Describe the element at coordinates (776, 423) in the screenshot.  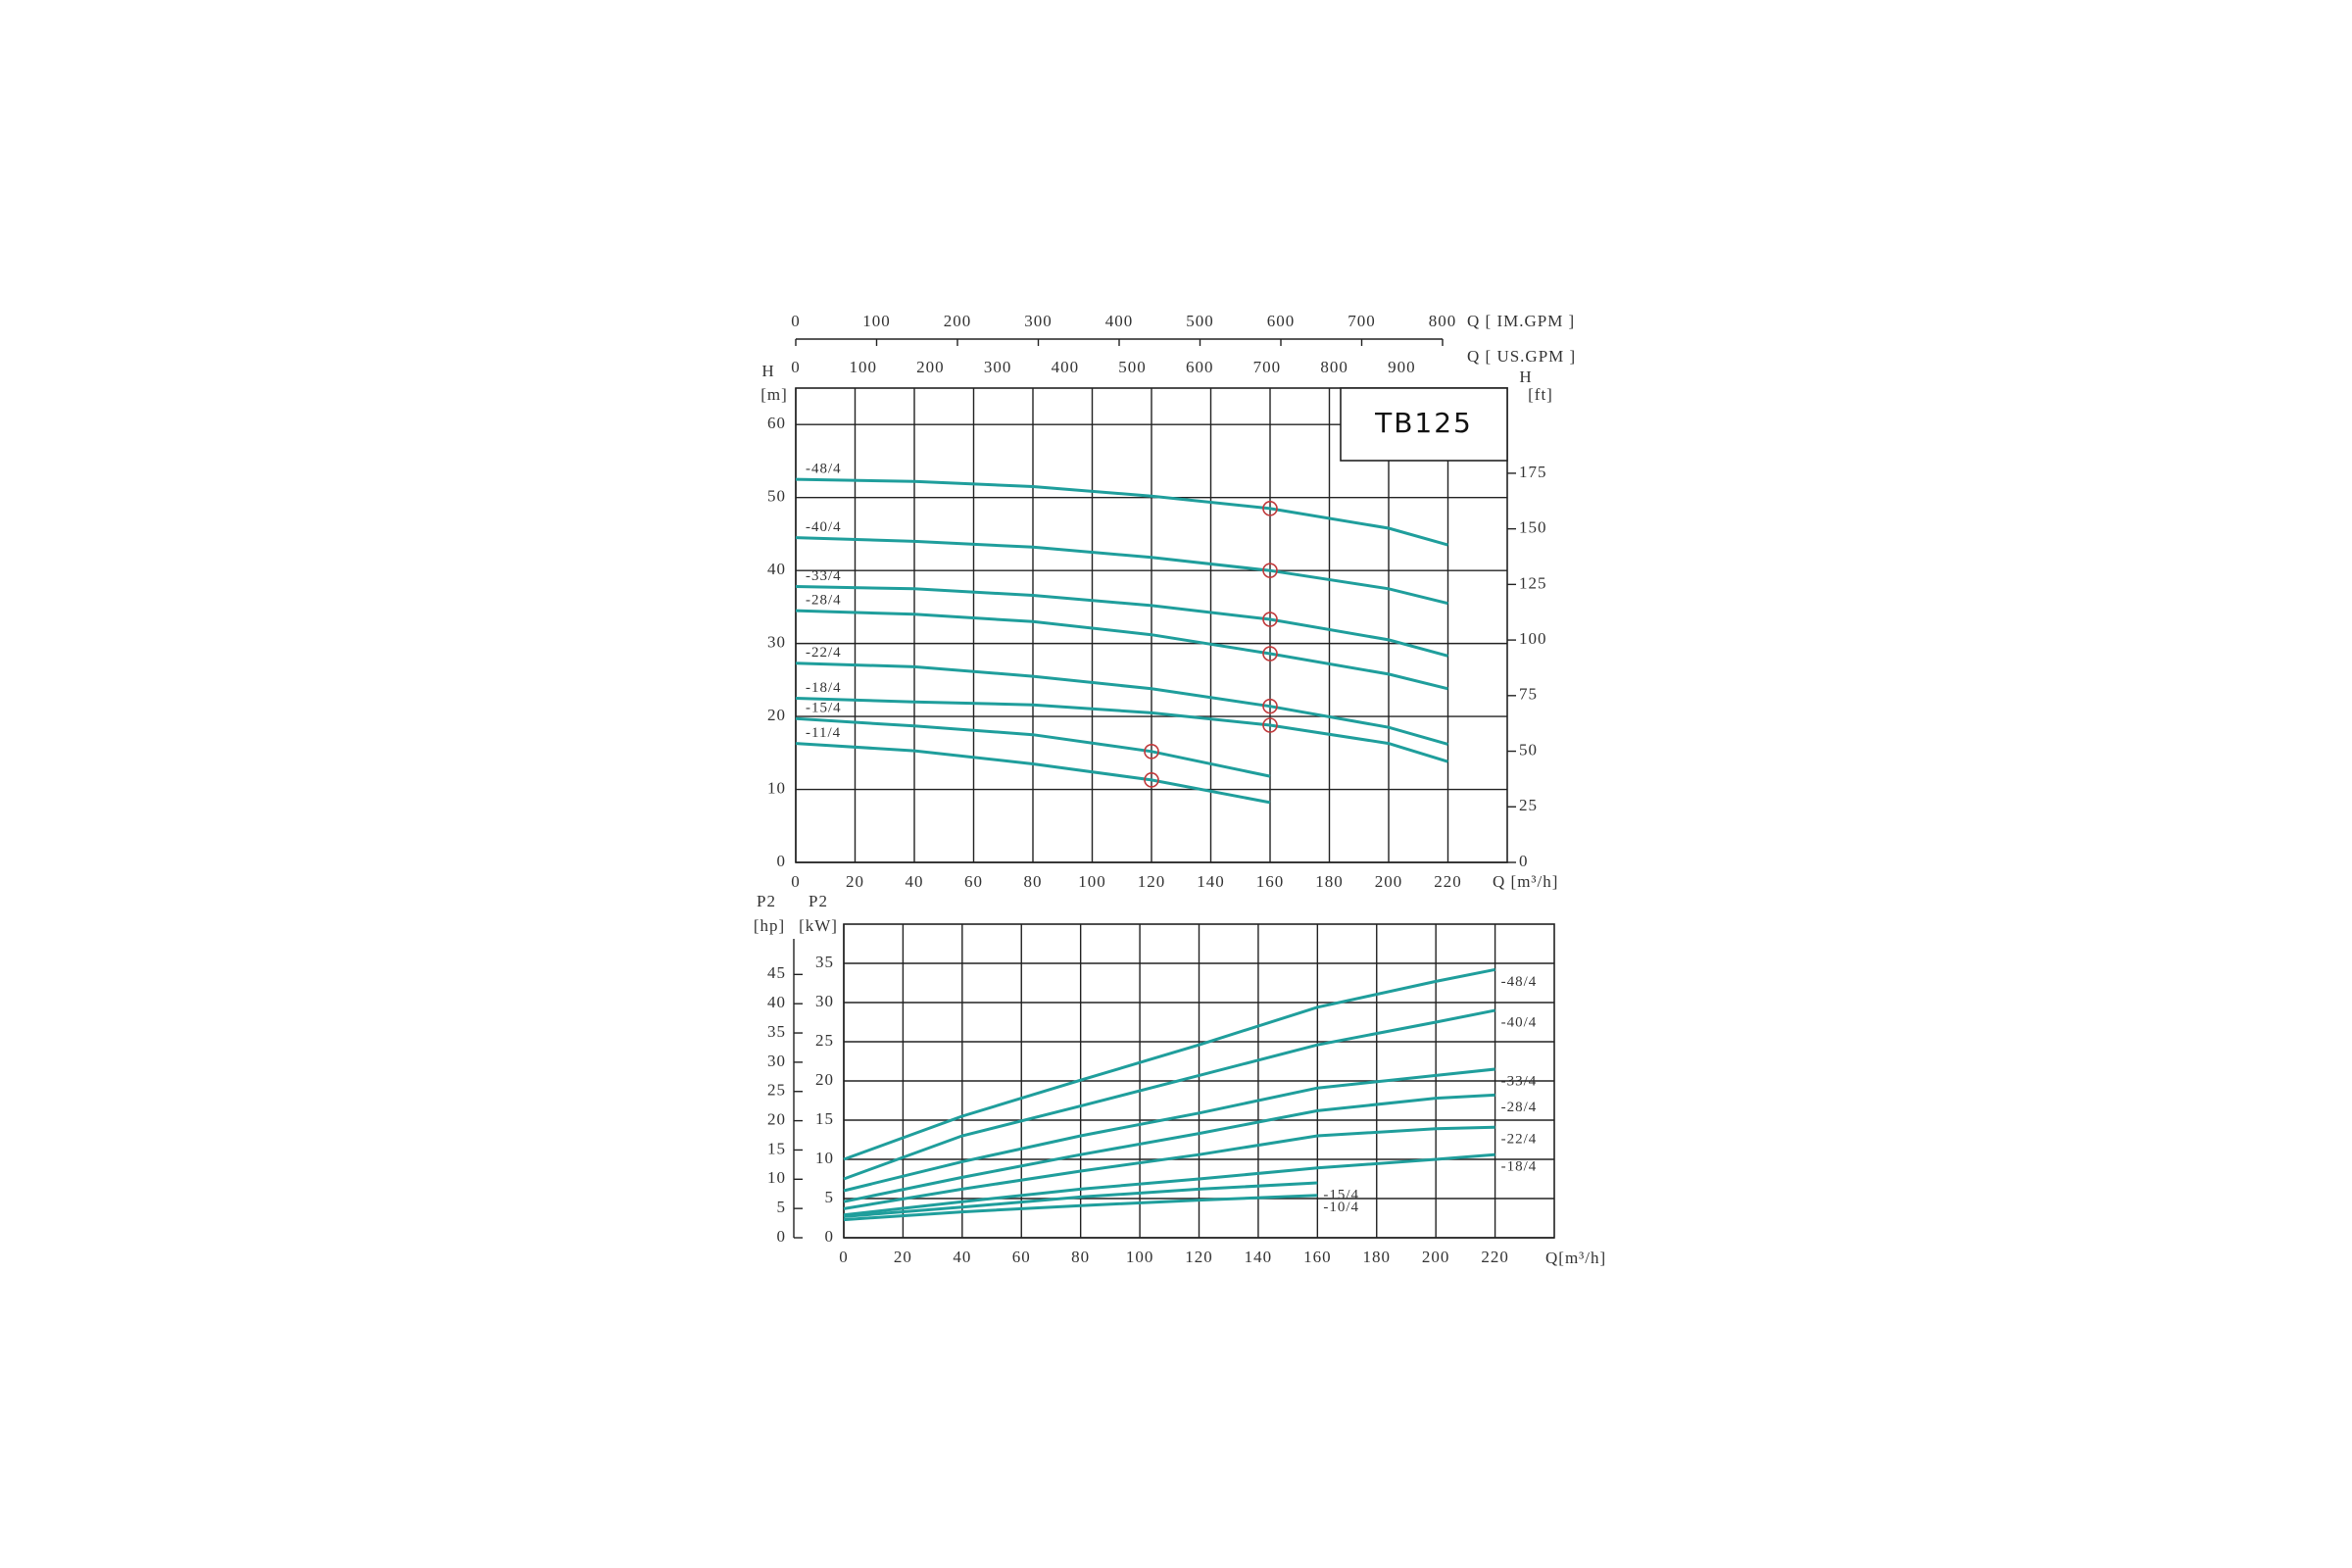
I see `y-tick-label: 60` at that location.